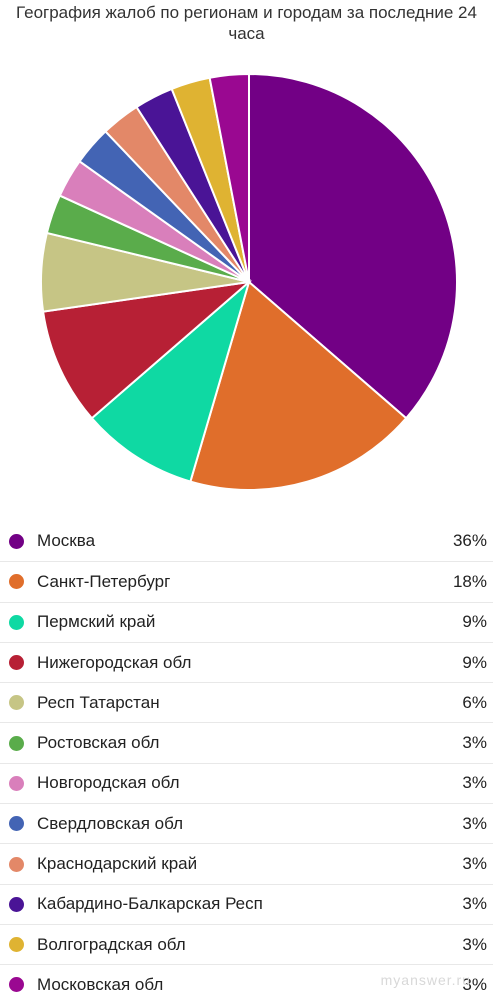  What do you see at coordinates (246, 702) in the screenshot?
I see `legend-item: Респ Татарстан 6%` at bounding box center [246, 702].